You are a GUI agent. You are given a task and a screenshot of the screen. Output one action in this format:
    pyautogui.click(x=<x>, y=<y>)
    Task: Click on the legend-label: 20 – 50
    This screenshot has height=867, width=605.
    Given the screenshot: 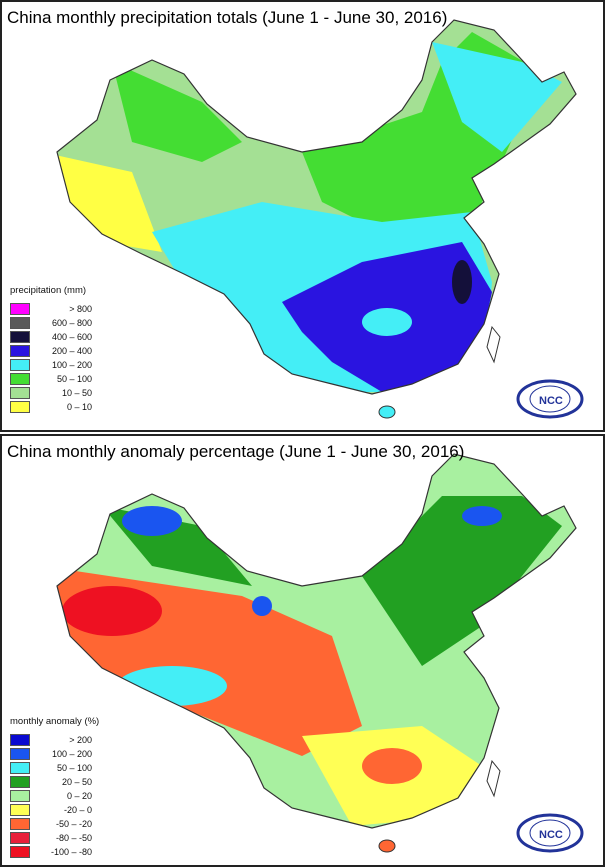 What is the action you would take?
    pyautogui.click(x=76, y=782)
    